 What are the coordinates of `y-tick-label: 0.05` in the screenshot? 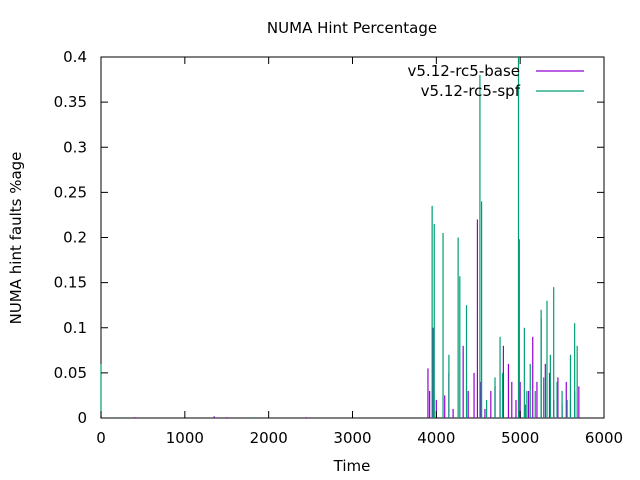 It's located at (70, 373).